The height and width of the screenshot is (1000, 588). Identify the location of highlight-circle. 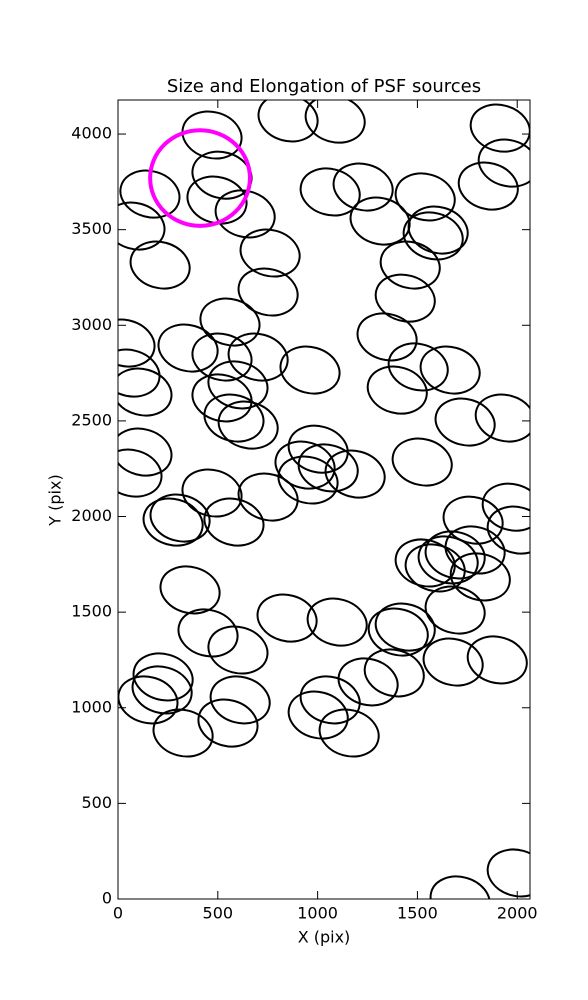
(200, 178).